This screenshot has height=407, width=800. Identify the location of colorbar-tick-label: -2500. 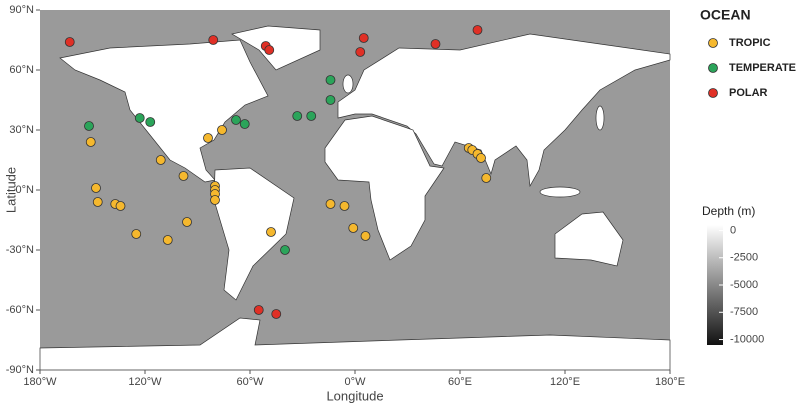
(744, 258).